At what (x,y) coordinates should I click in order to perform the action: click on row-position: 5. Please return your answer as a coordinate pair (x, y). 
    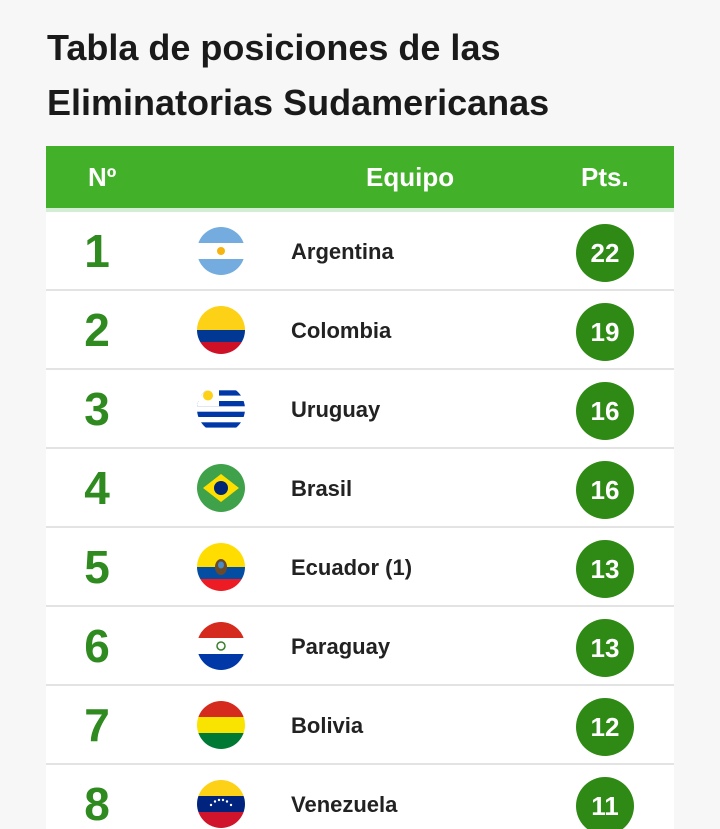
    Looking at the image, I should click on (97, 567).